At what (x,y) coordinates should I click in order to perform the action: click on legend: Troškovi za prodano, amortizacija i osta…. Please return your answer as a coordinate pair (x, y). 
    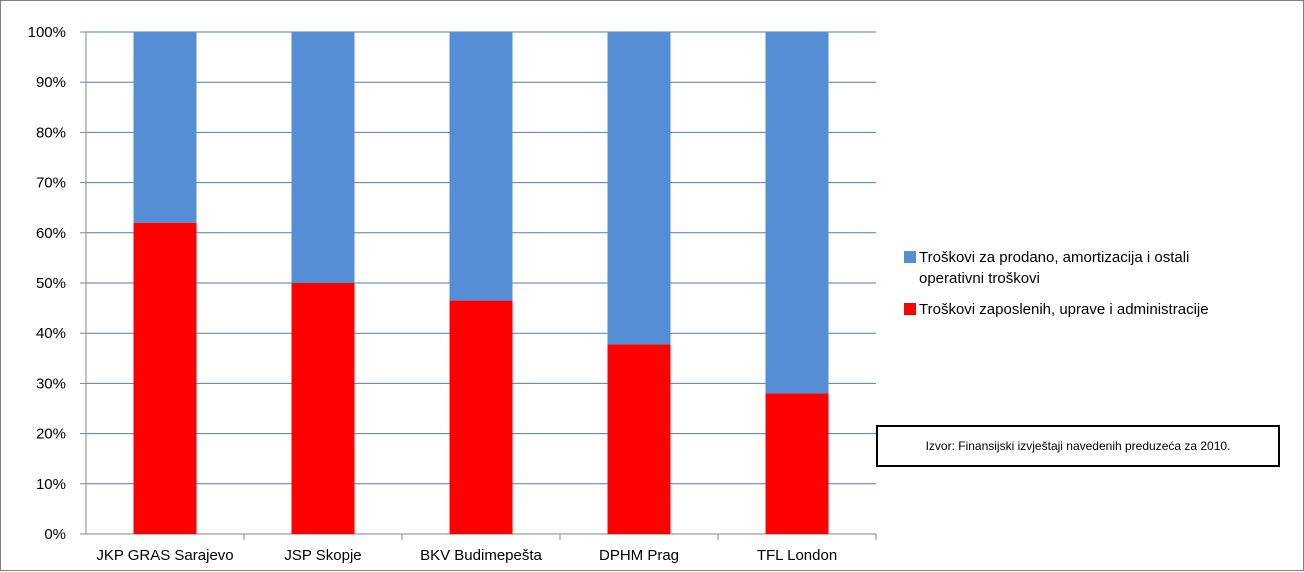
    Looking at the image, I should click on (1099, 288).